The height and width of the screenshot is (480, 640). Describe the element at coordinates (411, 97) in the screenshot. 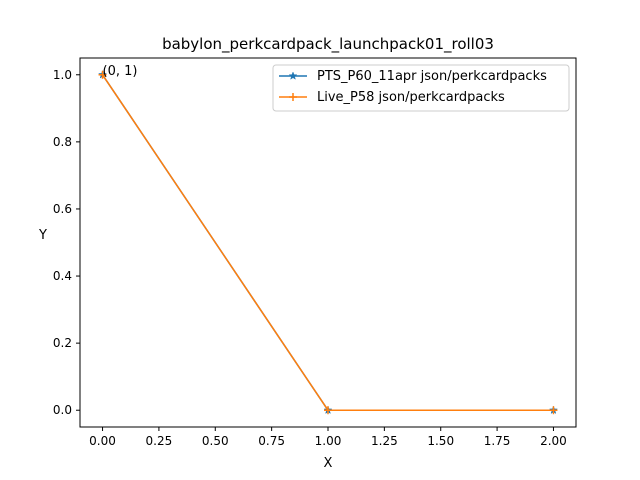

I see `legend-label: Live_P58 json/perkcardpacks` at that location.